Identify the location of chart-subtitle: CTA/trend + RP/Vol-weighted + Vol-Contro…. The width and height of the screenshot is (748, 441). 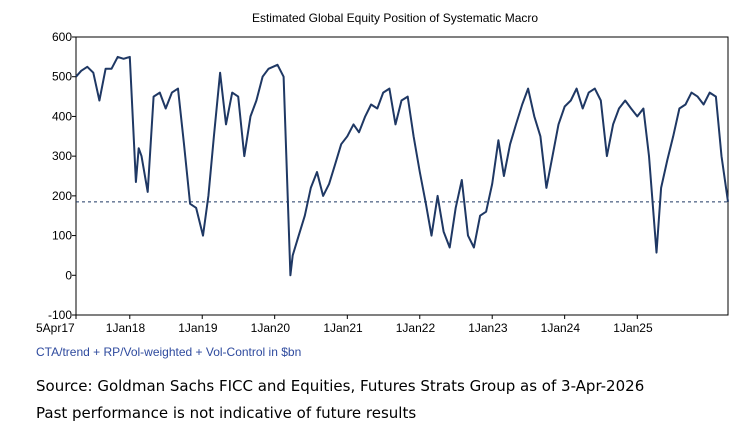
(168, 352).